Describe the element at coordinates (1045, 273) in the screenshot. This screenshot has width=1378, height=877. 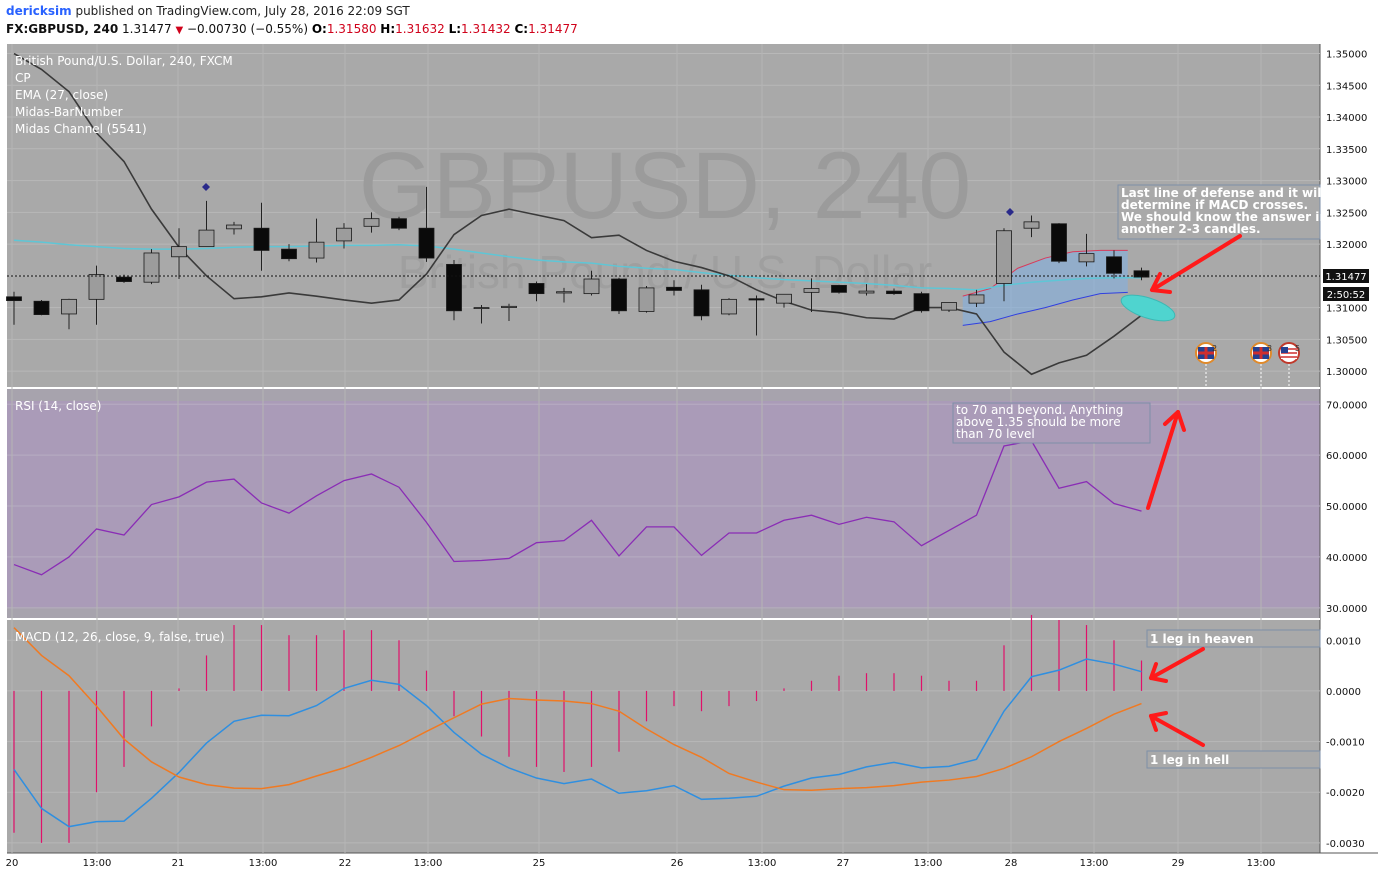
I see `channel-upper` at that location.